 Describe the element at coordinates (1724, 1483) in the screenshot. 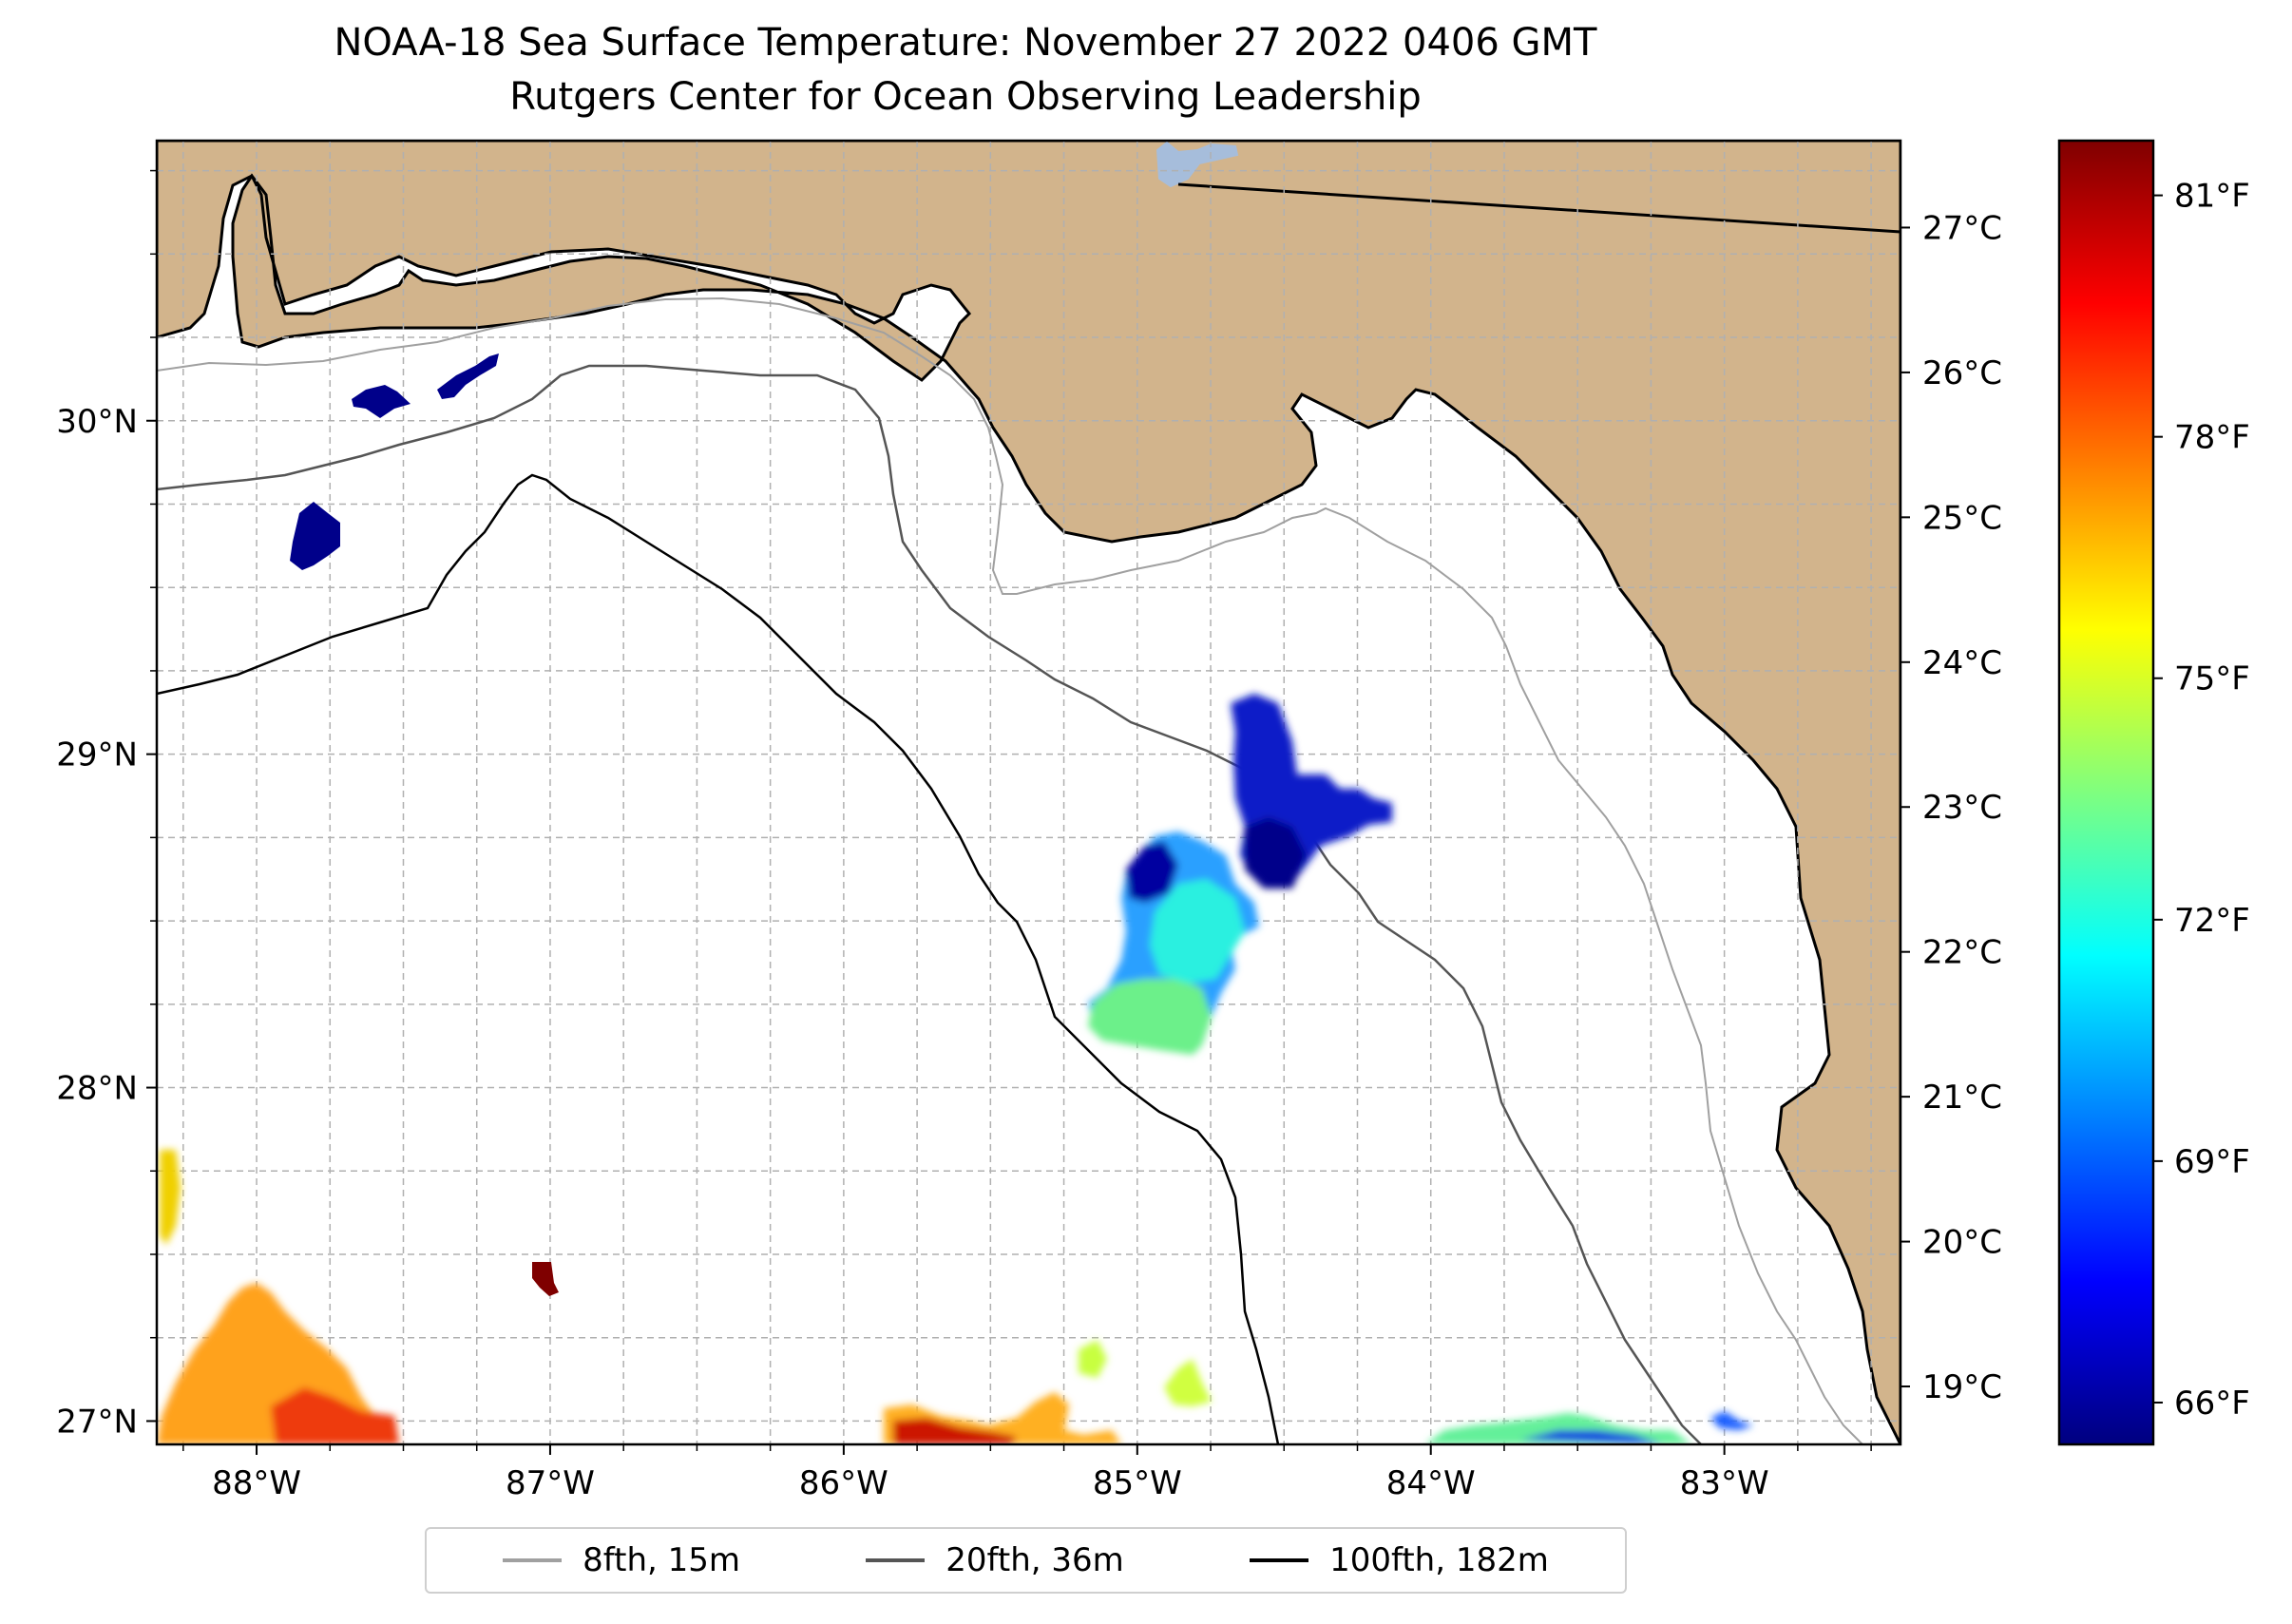

I see `lon-tick-label: 83°W` at that location.